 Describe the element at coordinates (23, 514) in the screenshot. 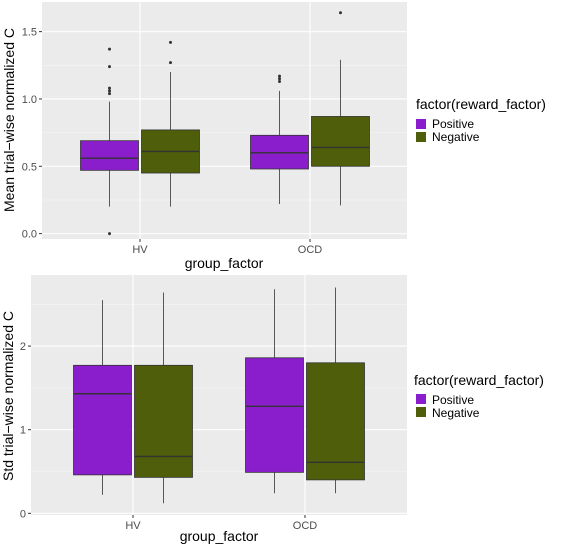

I see `std-chart-y-tick-label: 0` at that location.